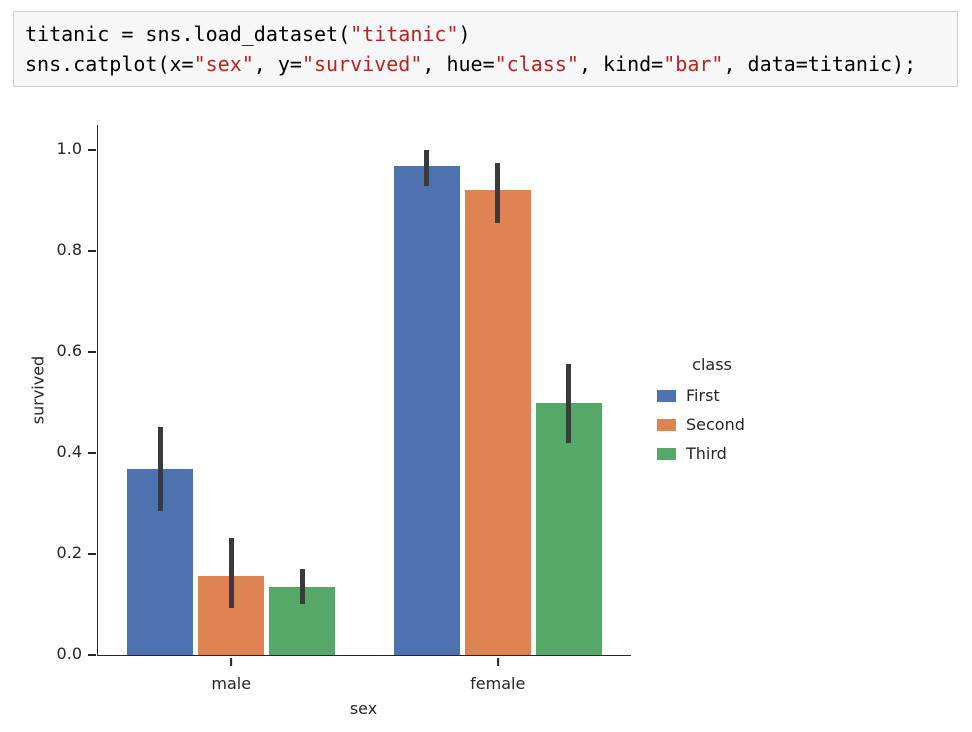 The width and height of the screenshot is (972, 732). I want to click on code-string-token: "titanic", so click(404, 34).